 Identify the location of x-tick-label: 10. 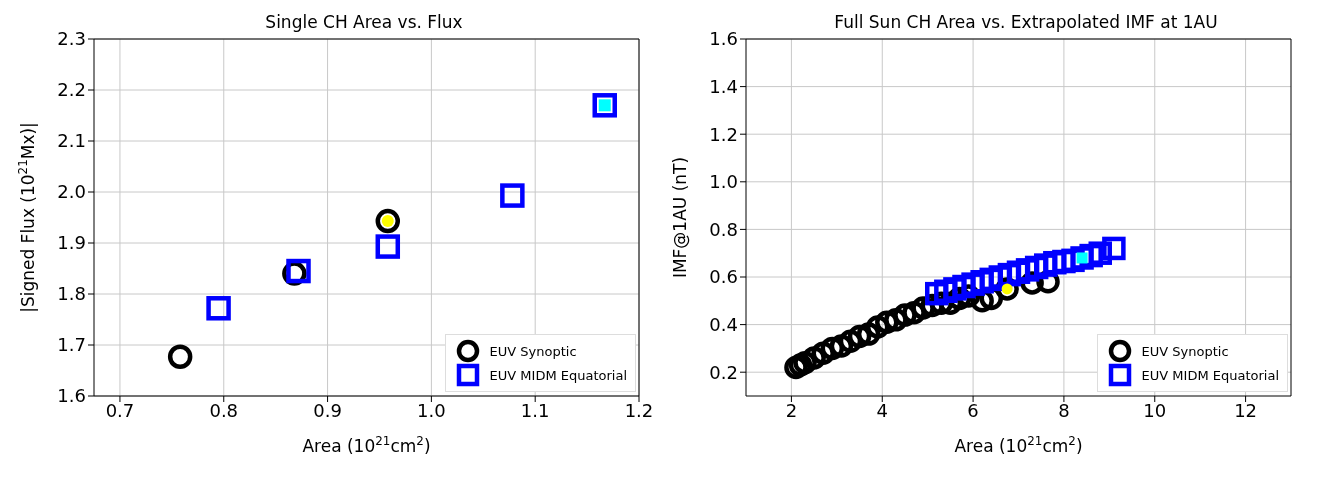
(1155, 410).